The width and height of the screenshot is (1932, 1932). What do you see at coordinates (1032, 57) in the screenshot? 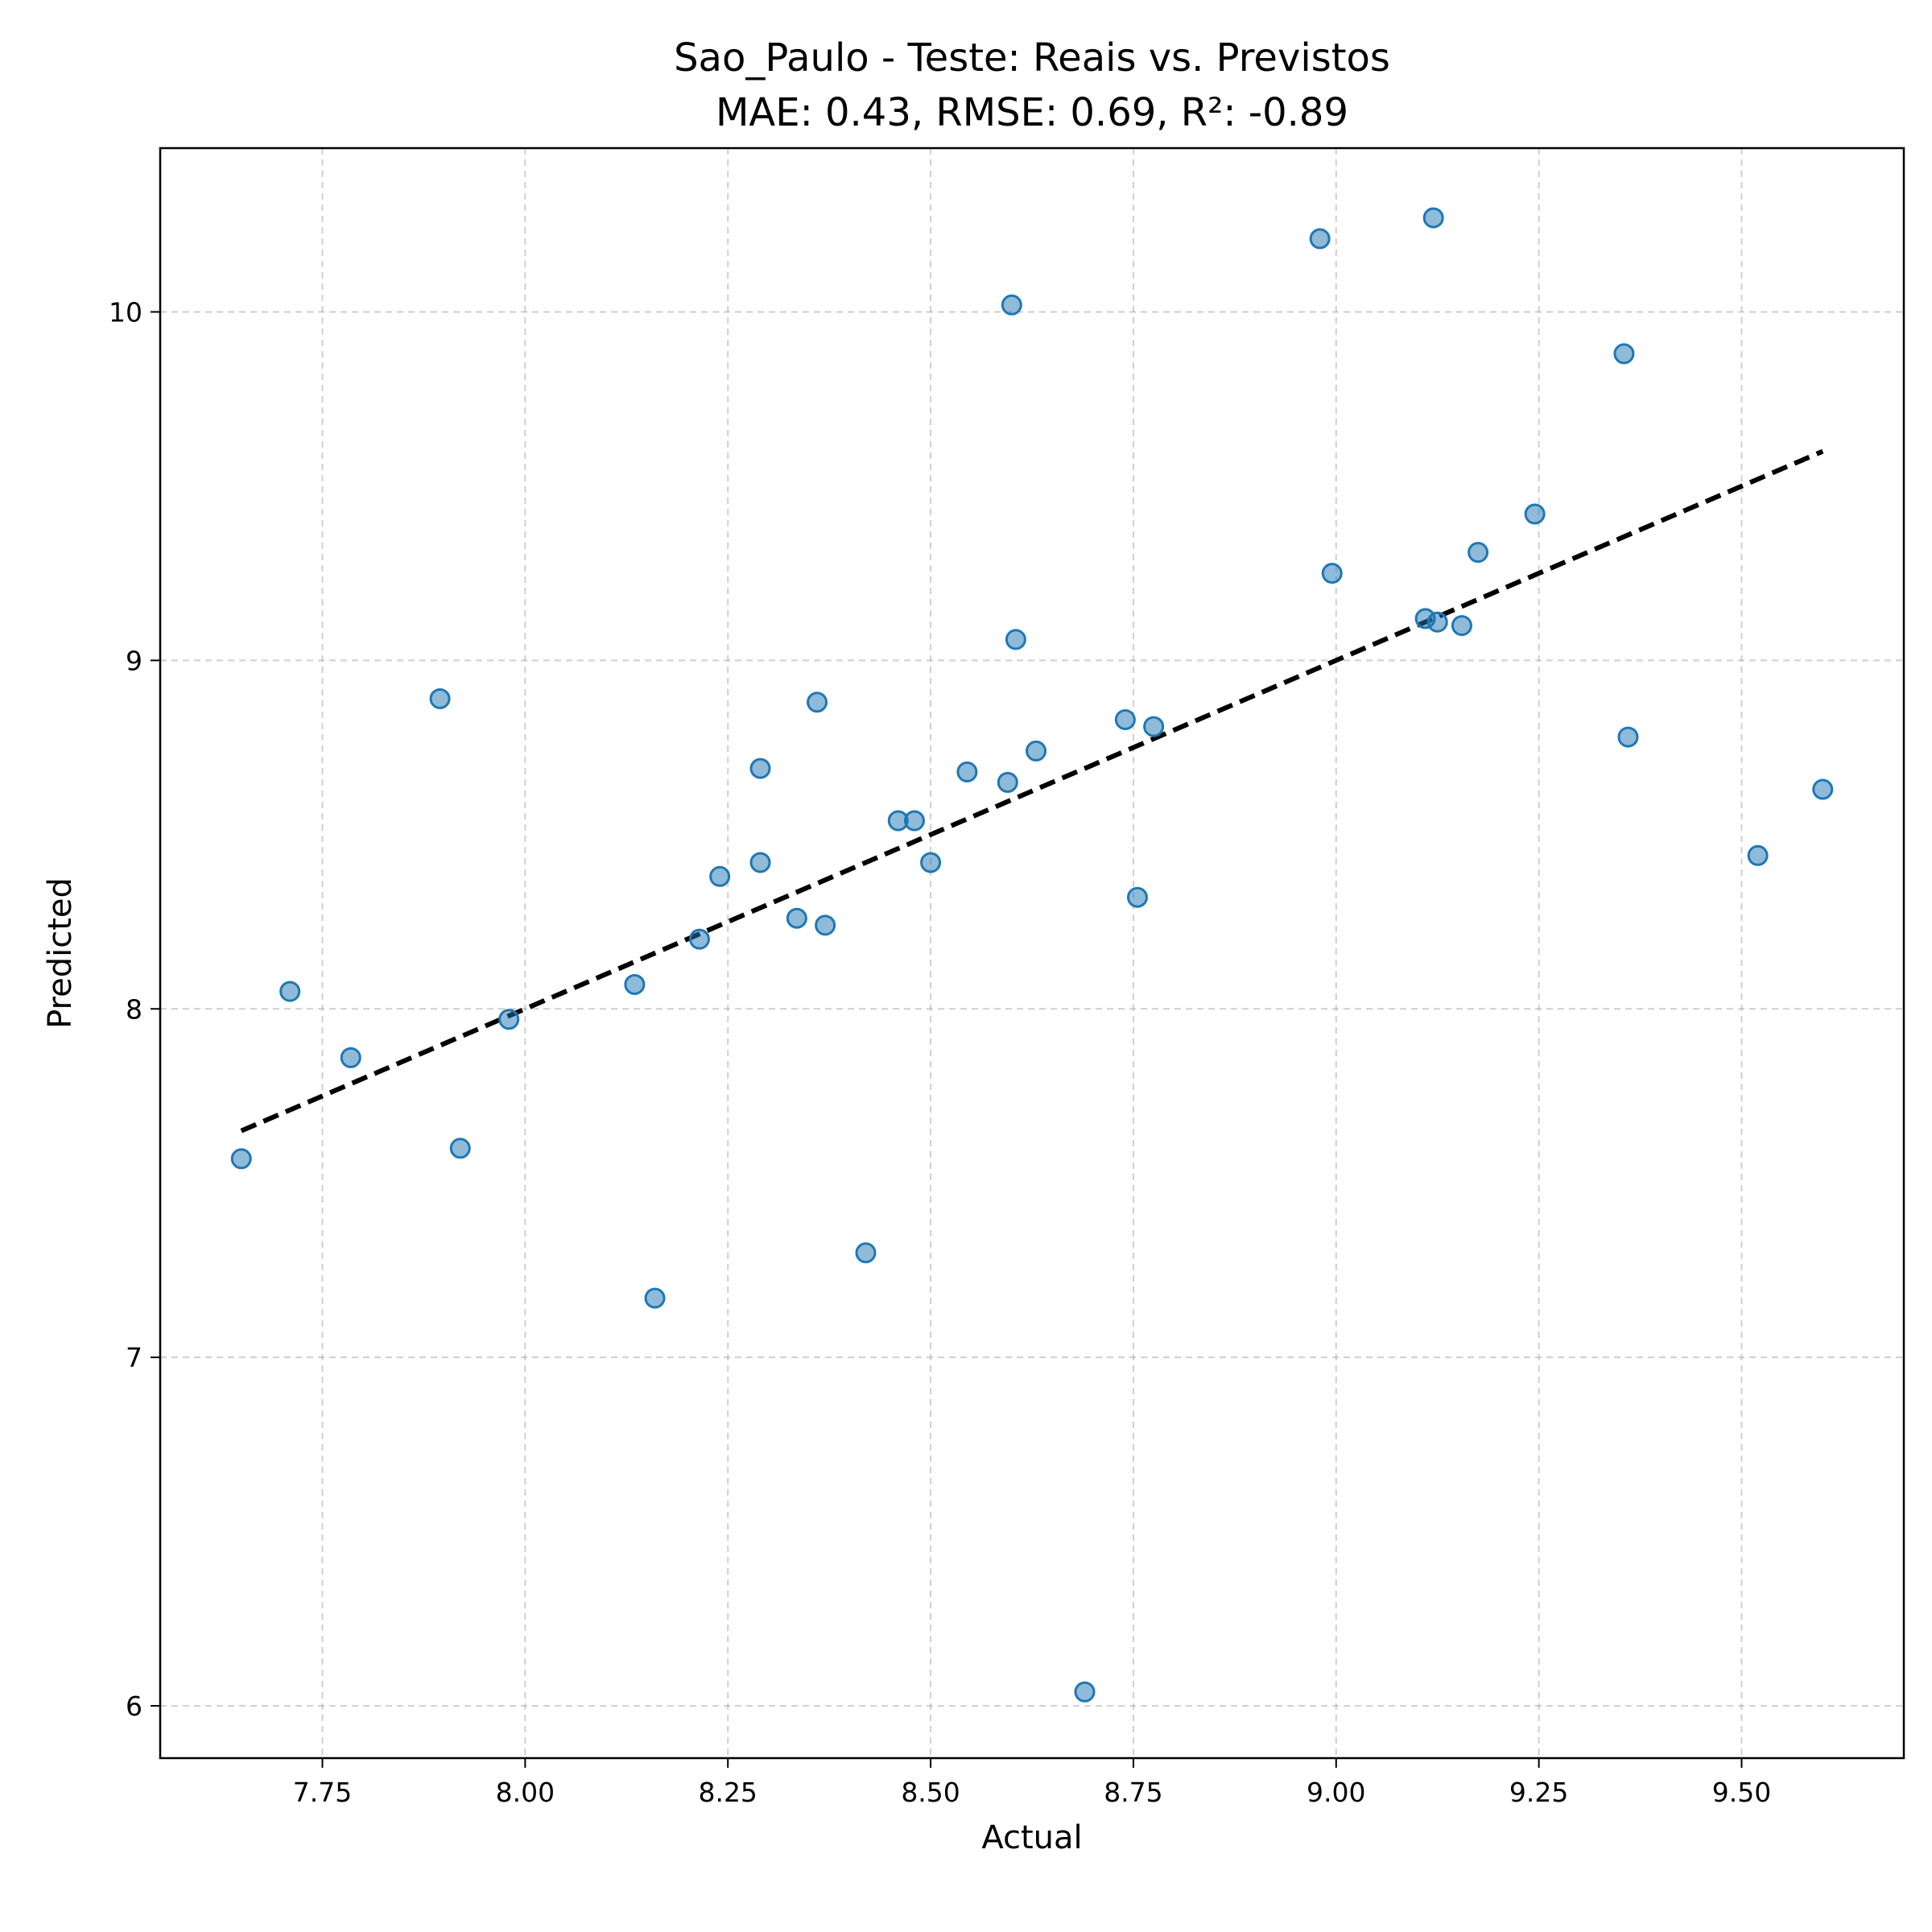
I see `chart-title: Sao_Paulo - Teste: Reais vs. Previstos` at bounding box center [1032, 57].